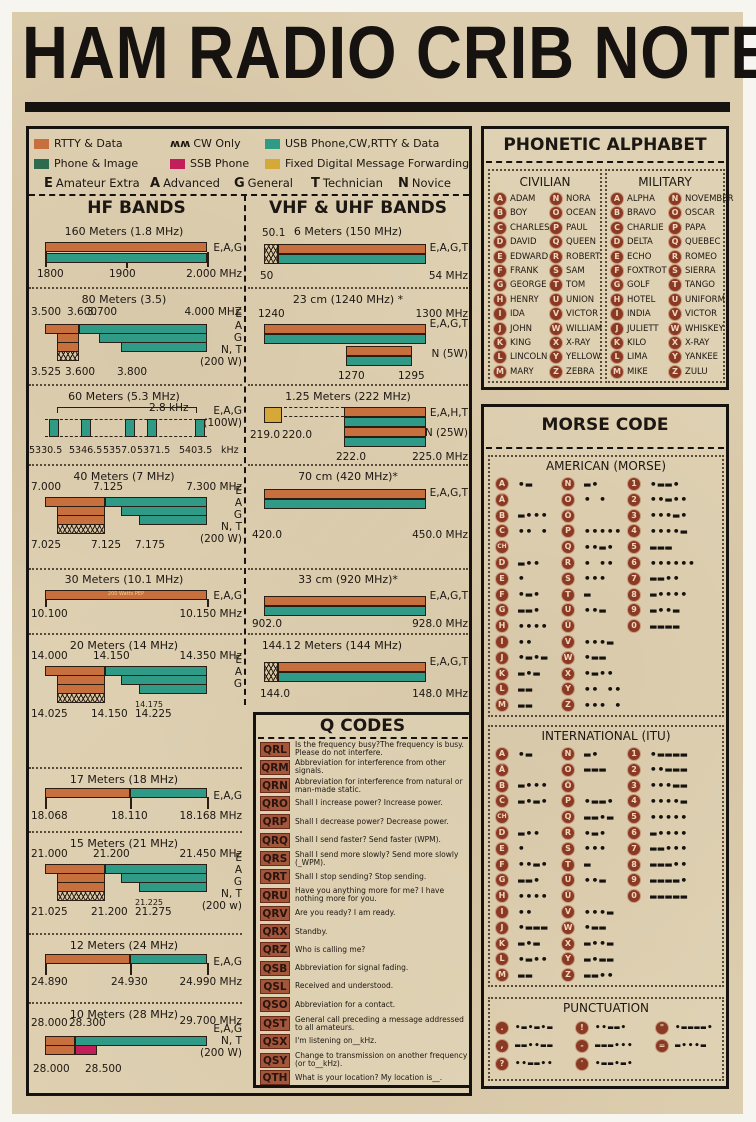 This screenshot has height=1122, width=756. I want to click on morse-item: 6 ••••••, so click(662, 563).